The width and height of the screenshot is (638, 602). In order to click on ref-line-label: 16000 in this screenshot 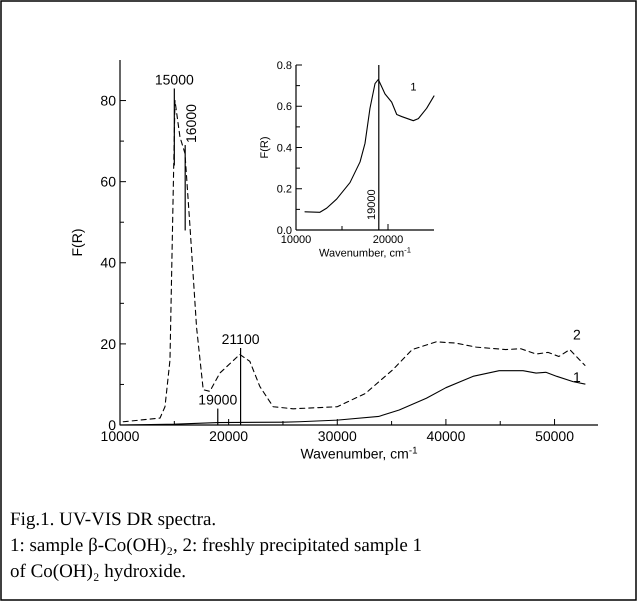, I will do `click(191, 124)`.